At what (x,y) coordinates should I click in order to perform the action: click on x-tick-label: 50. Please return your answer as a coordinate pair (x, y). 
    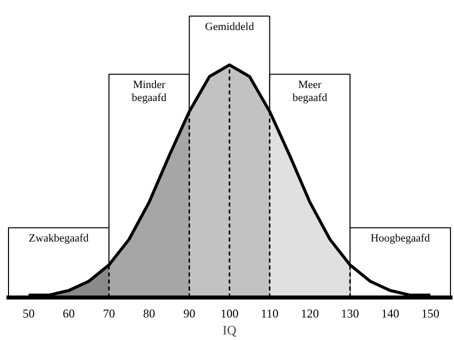
    Looking at the image, I should click on (28, 313).